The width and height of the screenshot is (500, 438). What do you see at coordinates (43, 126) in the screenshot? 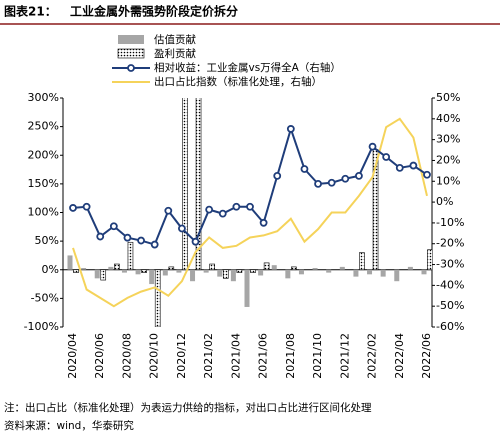
I see `y-tick-label: 250%` at bounding box center [43, 126].